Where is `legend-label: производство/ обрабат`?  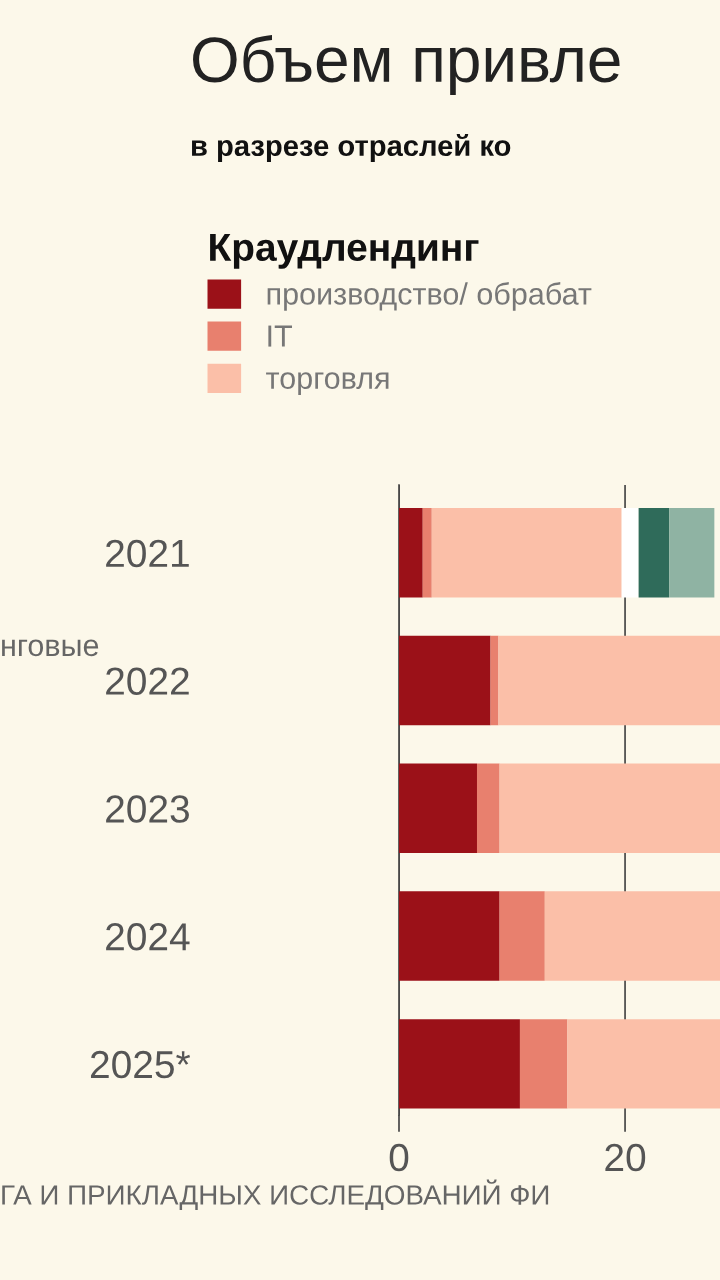
legend-label: производство/ обрабат is located at coordinates (429, 296).